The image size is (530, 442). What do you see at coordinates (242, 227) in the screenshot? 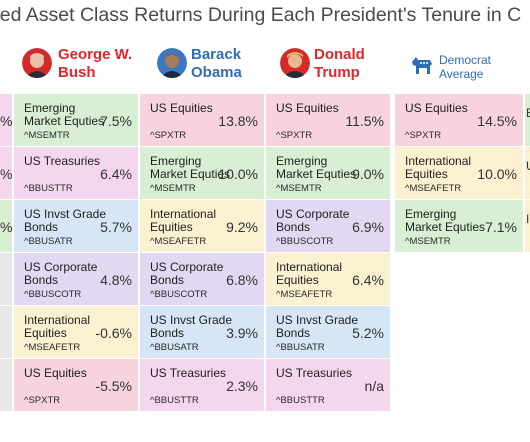
I see `return-value: 9.2%` at bounding box center [242, 227].